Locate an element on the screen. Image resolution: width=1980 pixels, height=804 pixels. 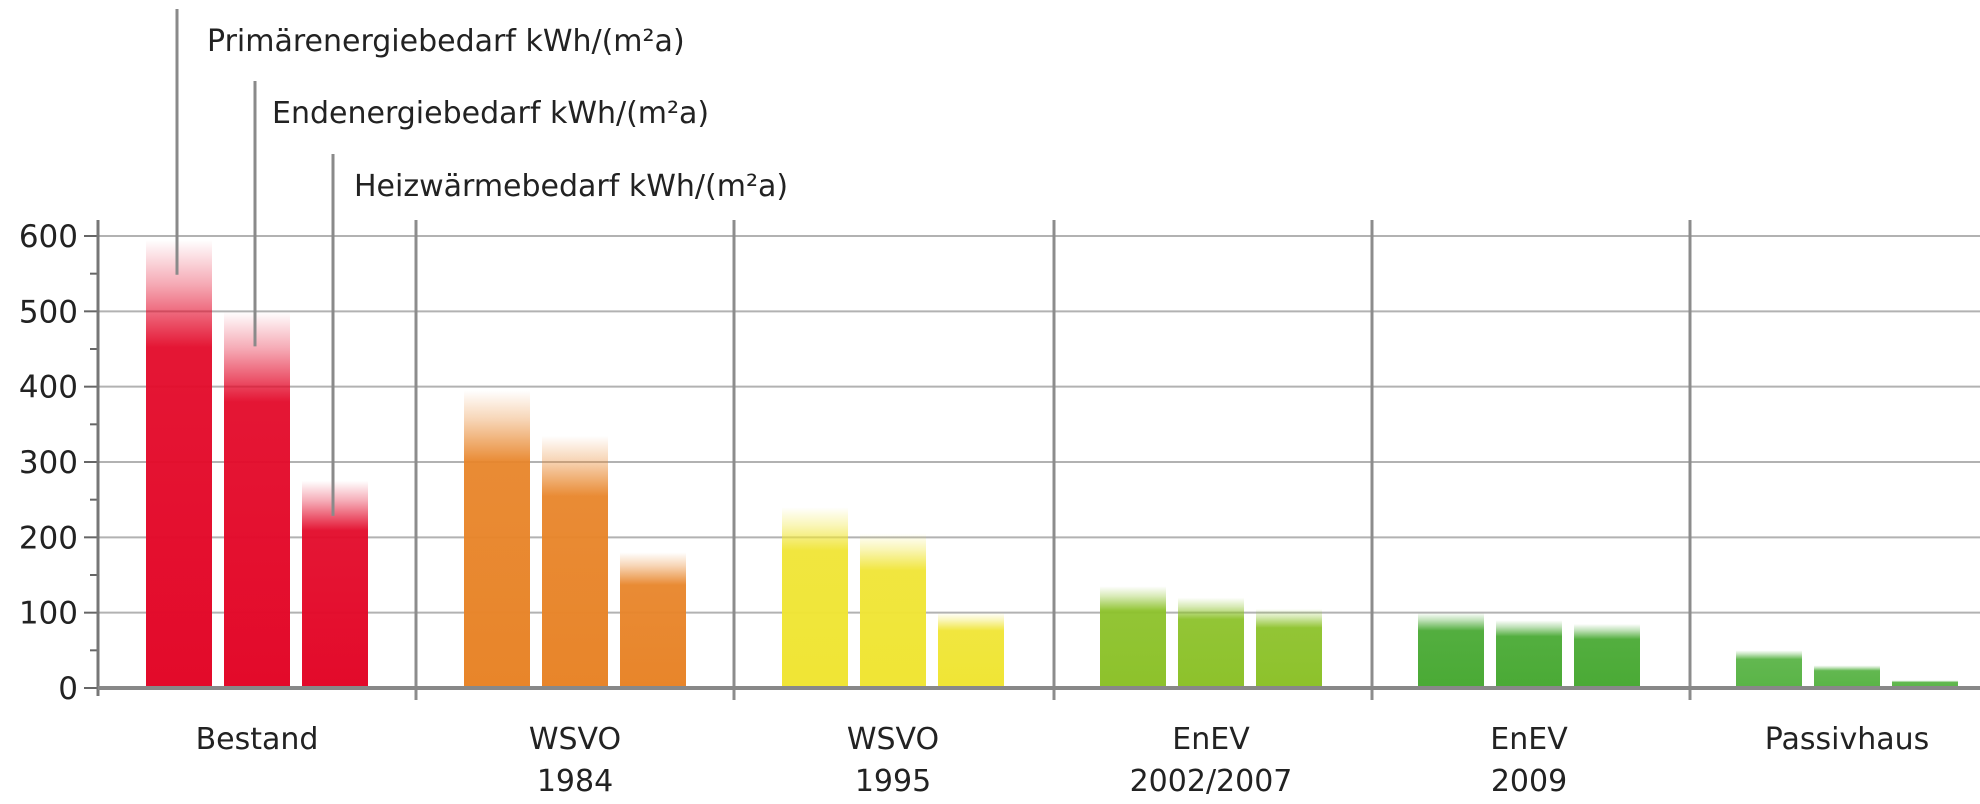
x-category-label: Bestand is located at coordinates (257, 739).